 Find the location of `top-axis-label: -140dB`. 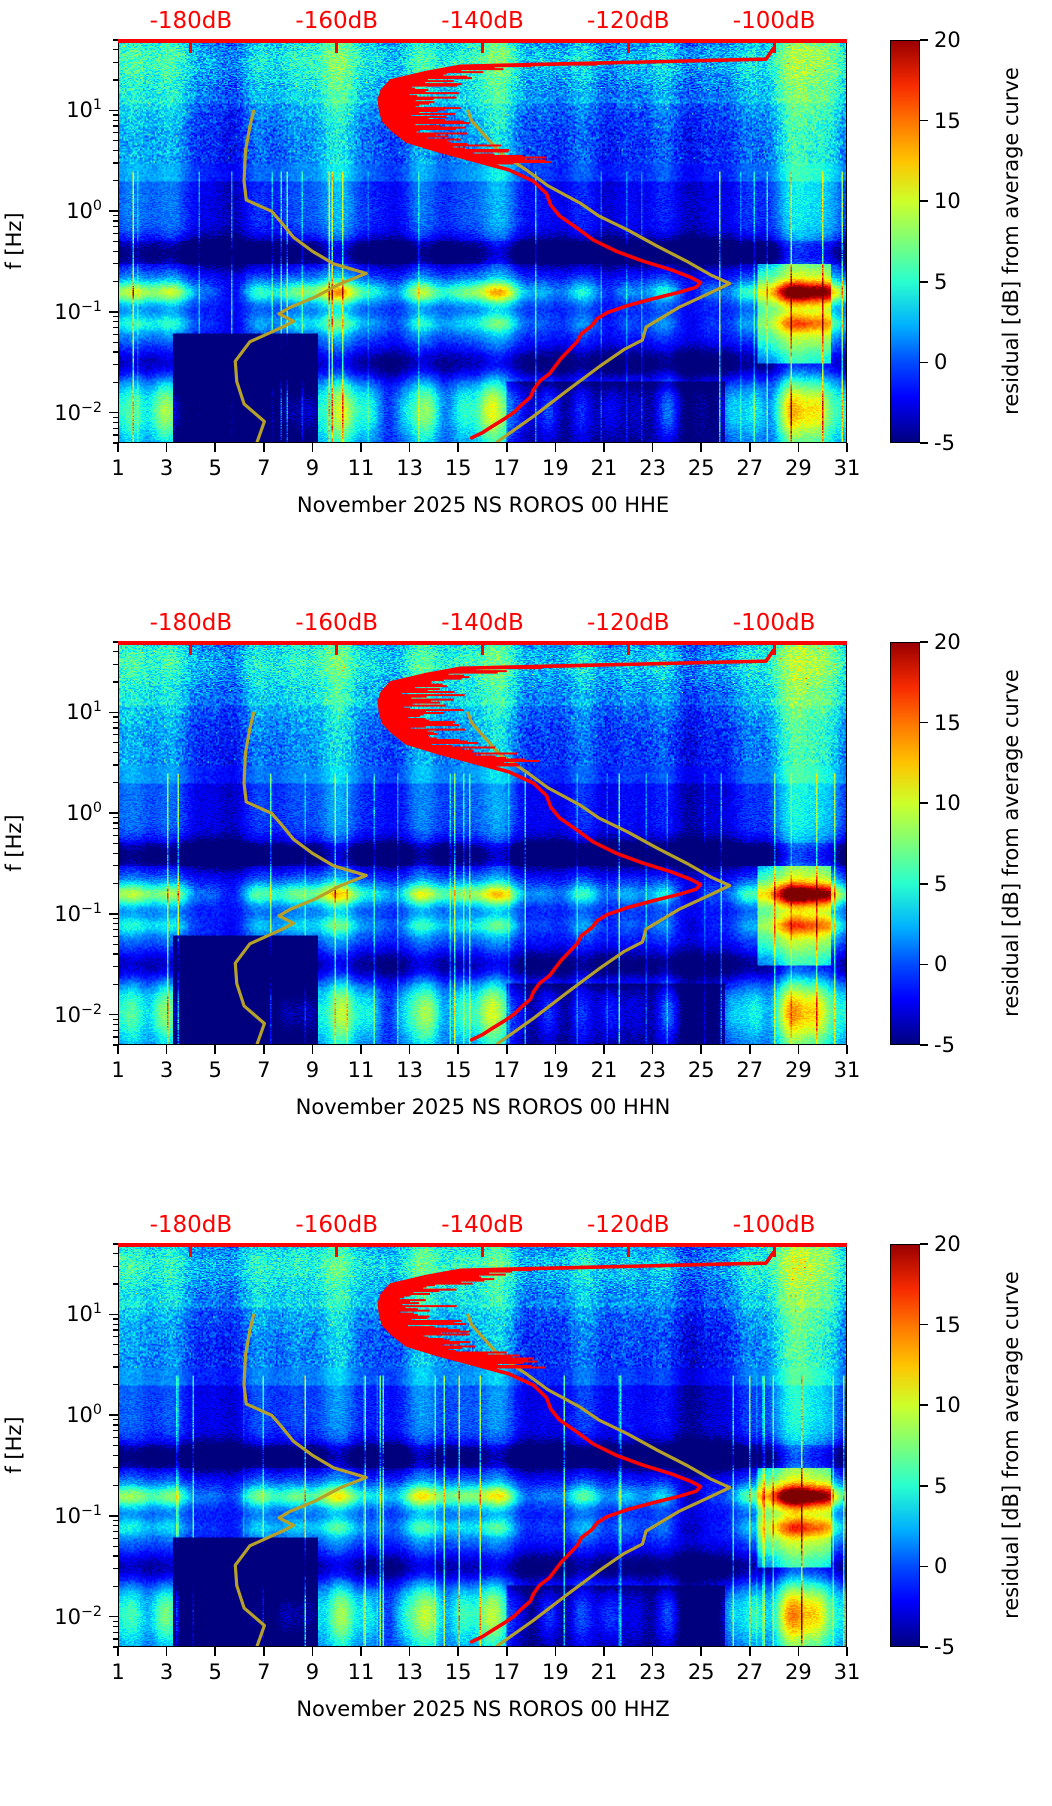

top-axis-label: -140dB is located at coordinates (482, 623).